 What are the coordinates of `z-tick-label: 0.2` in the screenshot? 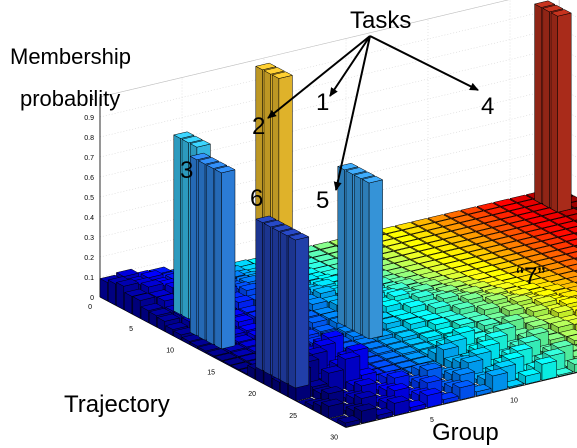 It's located at (89, 258).